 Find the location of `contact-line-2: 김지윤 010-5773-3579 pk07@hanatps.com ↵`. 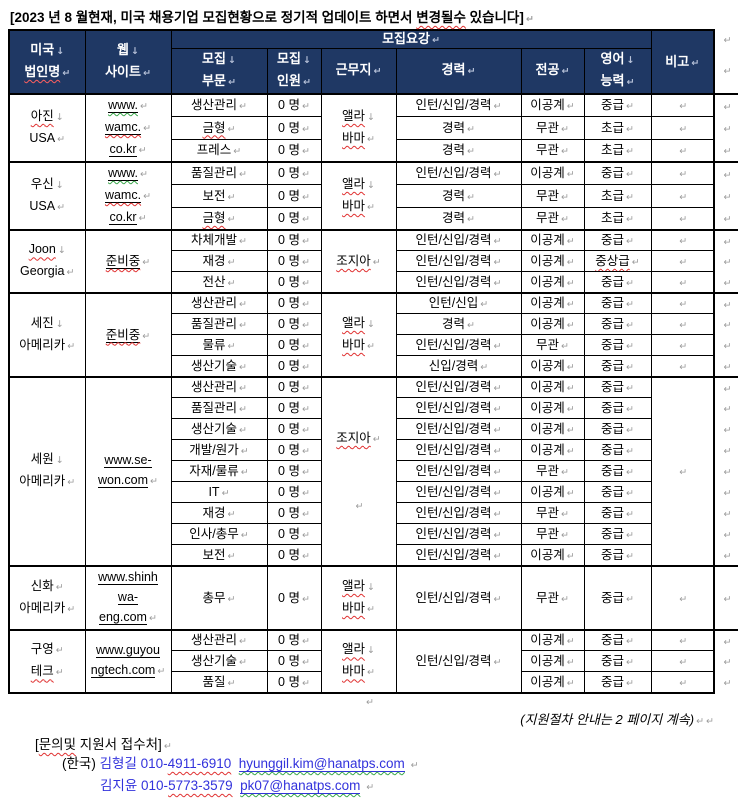

contact-line-2: 김지윤 010-5773-3579 pk07@hanatps.com ↵ is located at coordinates (237, 785).